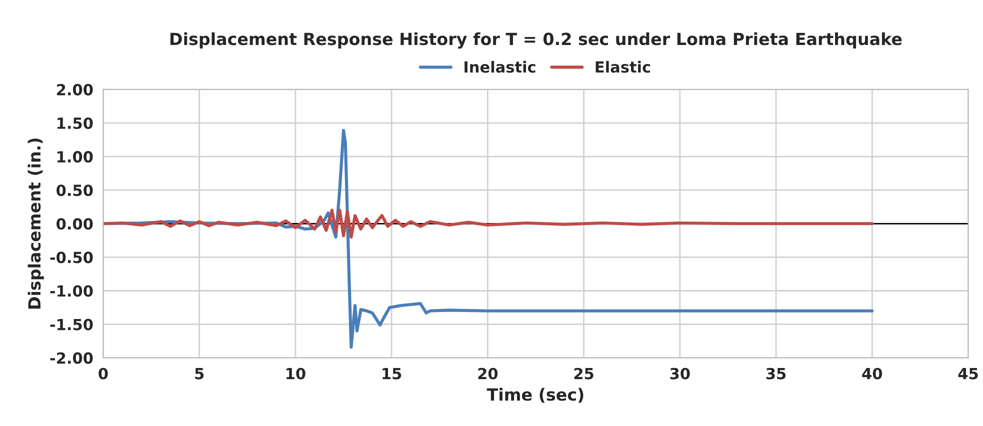 This screenshot has width=983, height=426. Describe the element at coordinates (968, 374) in the screenshot. I see `x-tick-label: 45` at that location.